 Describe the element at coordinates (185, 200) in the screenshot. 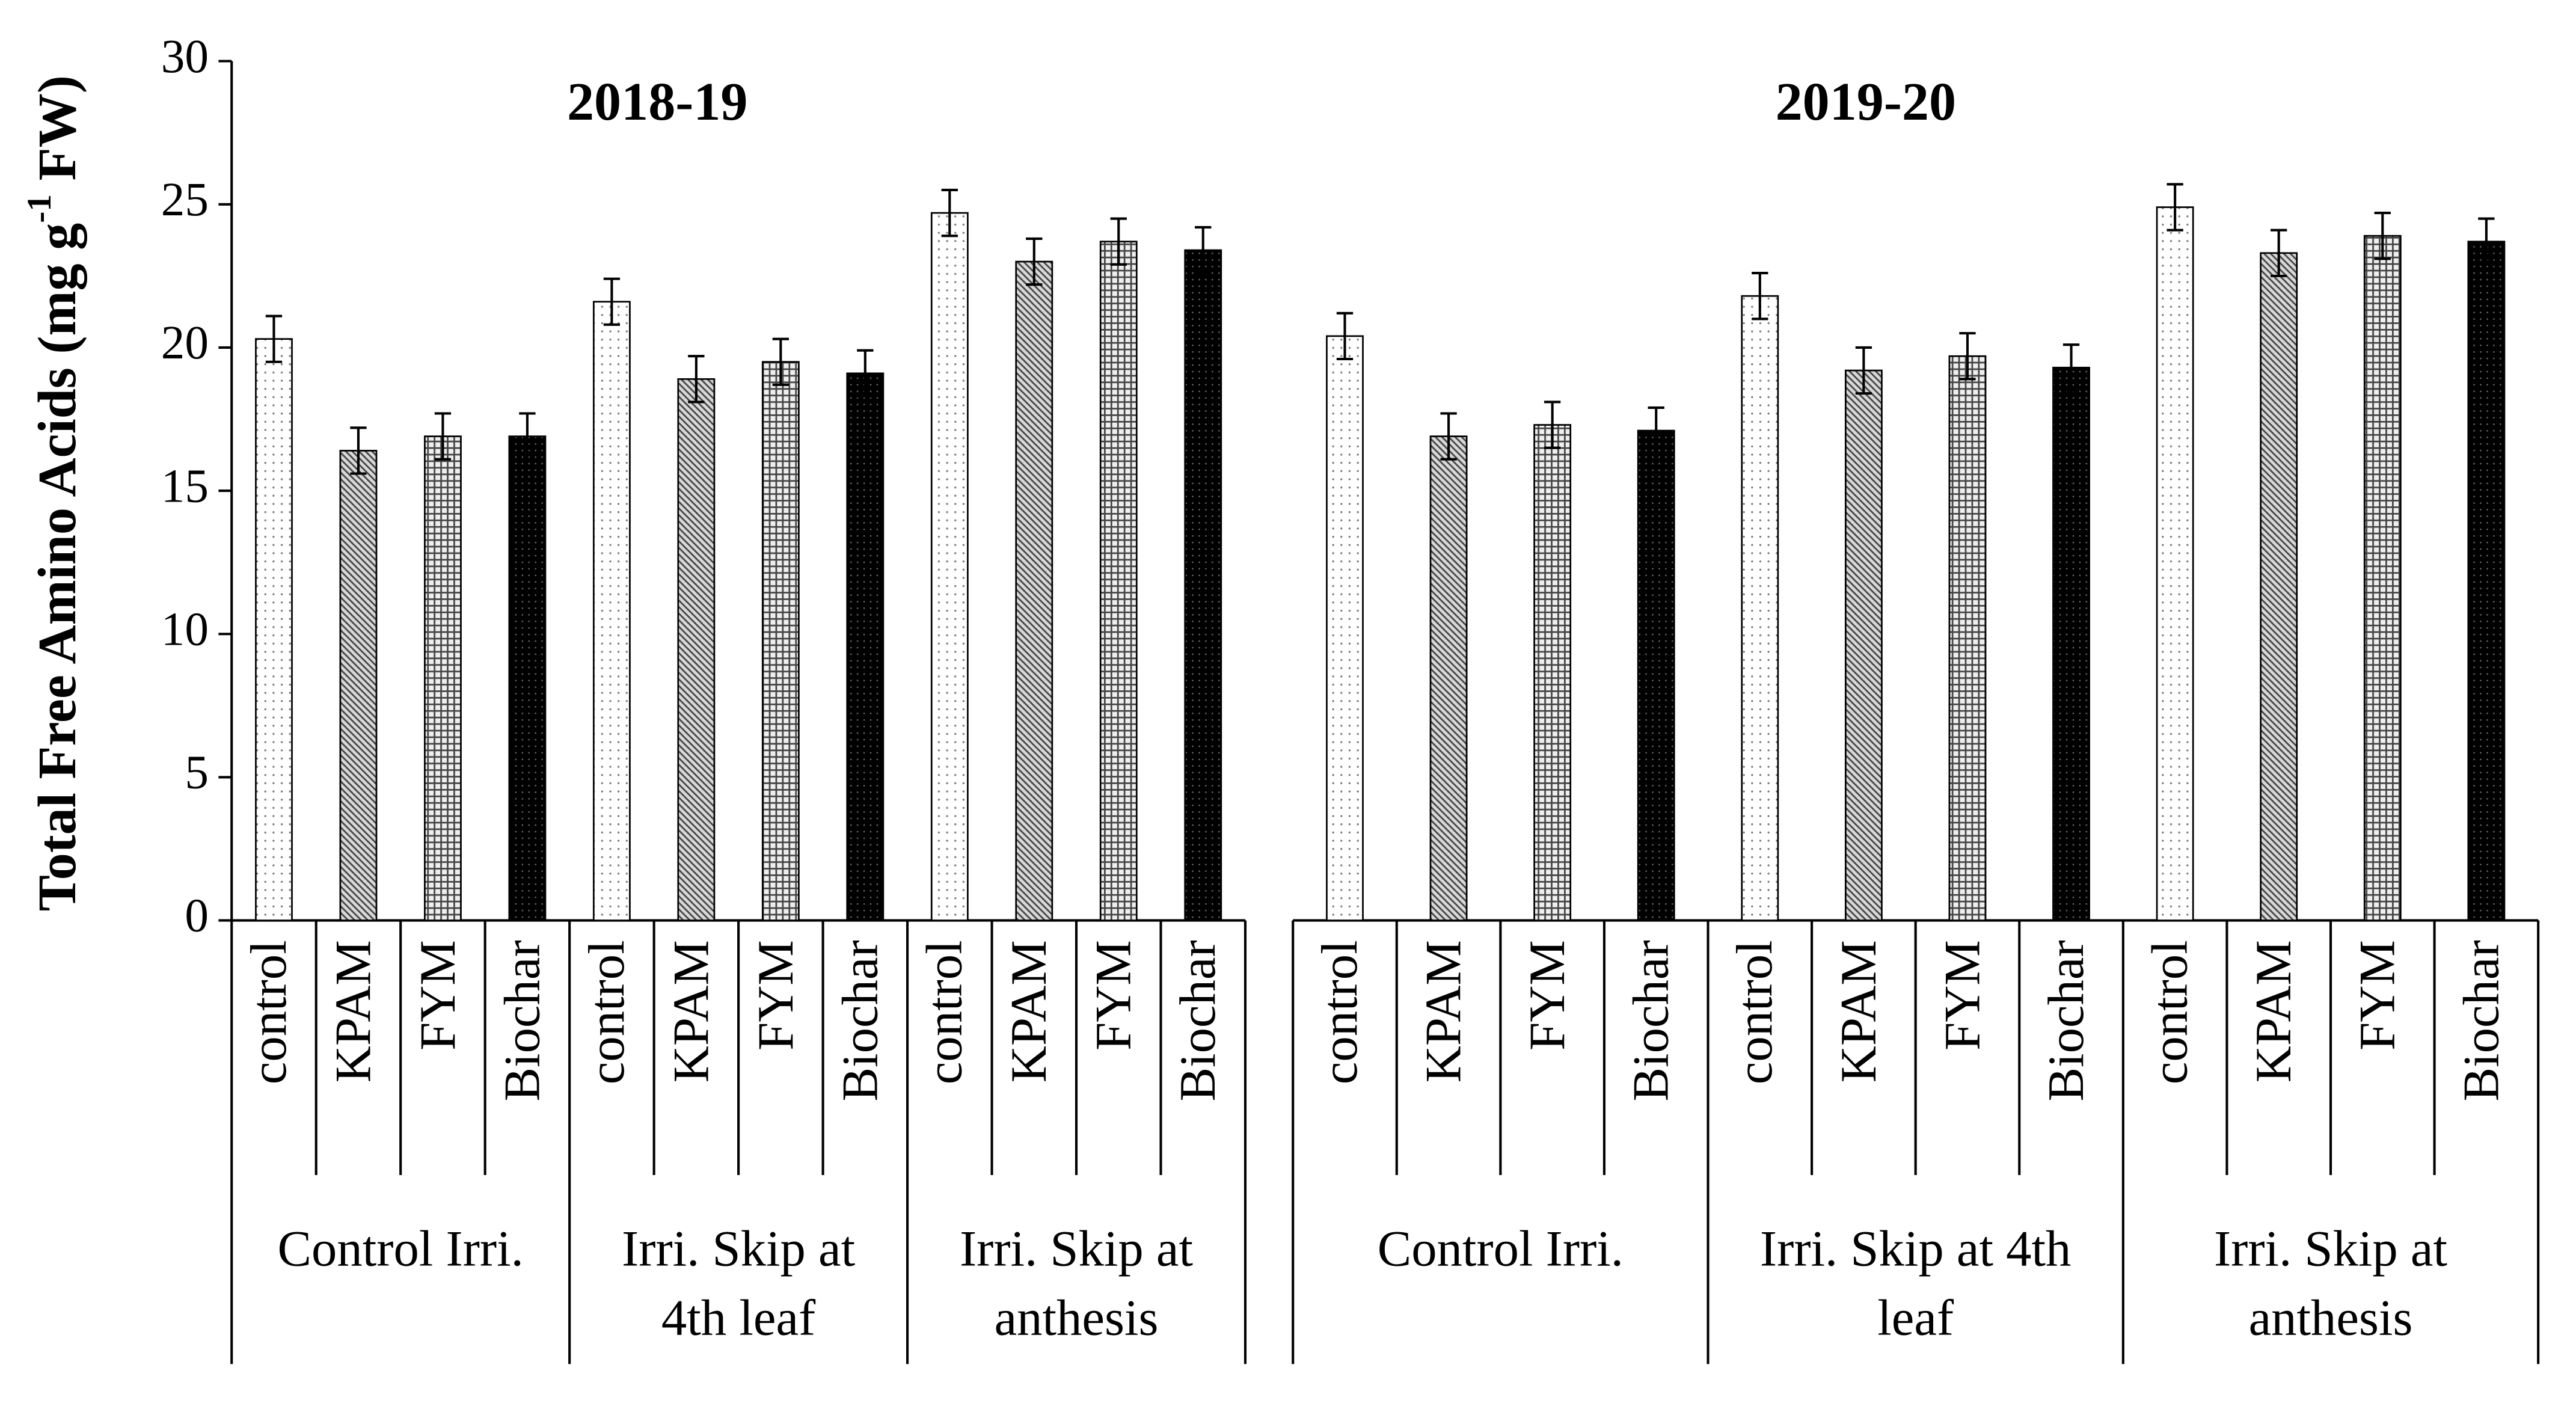

I see `y-tick-label: 25` at that location.